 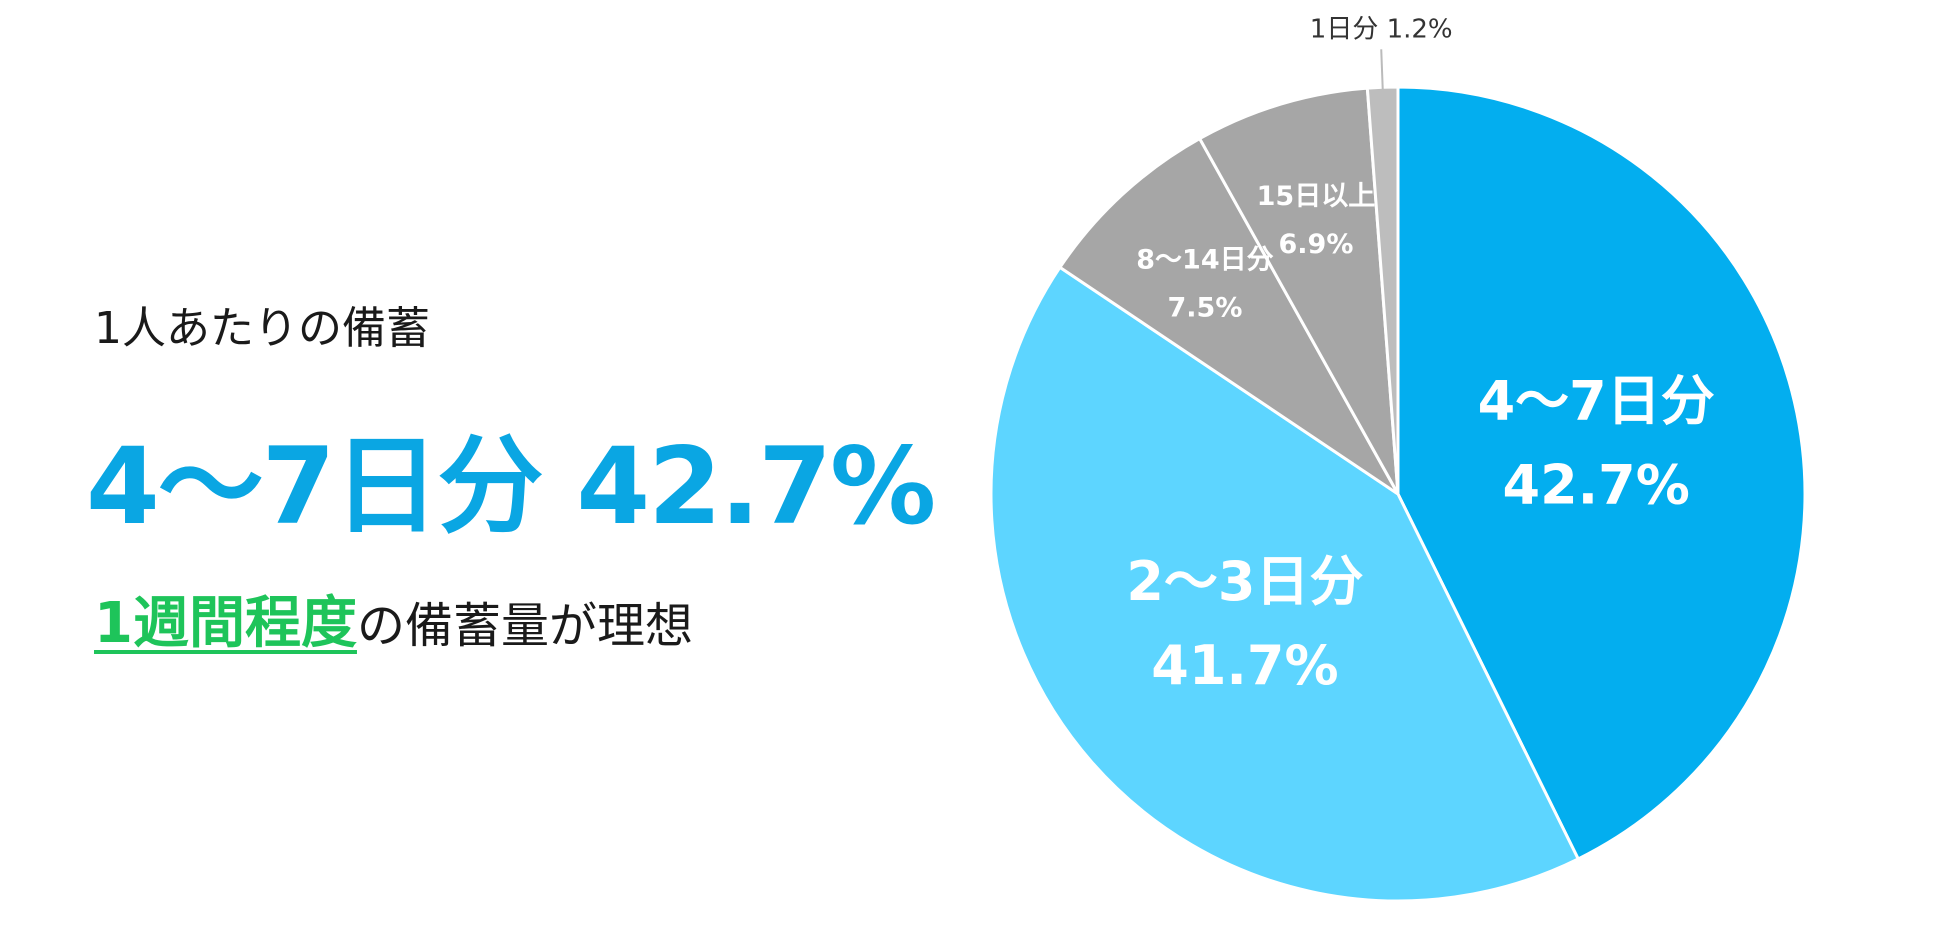 I want to click on pie-value-2: 41.7%, so click(x=1244, y=665).